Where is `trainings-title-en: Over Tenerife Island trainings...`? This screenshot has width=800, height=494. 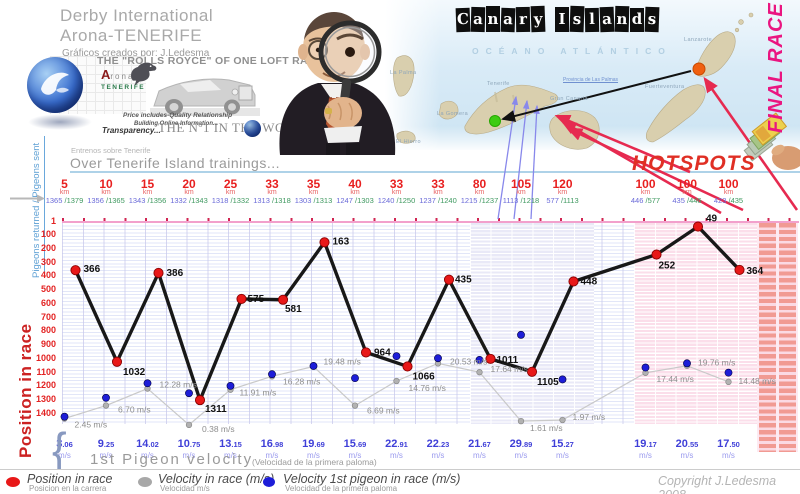
trainings-title-en: Over Tenerife Island trainings... is located at coordinates (175, 163).